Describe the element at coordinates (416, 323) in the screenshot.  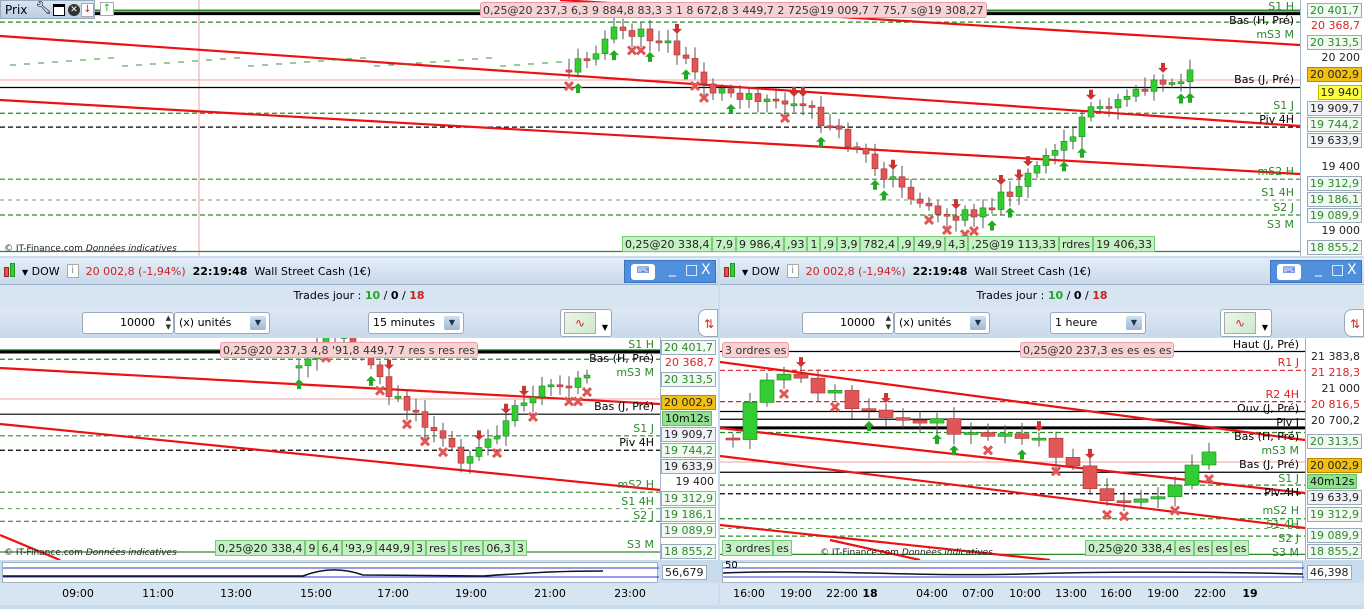
I see `timeframe-select: 15 minutes ▼` at that location.